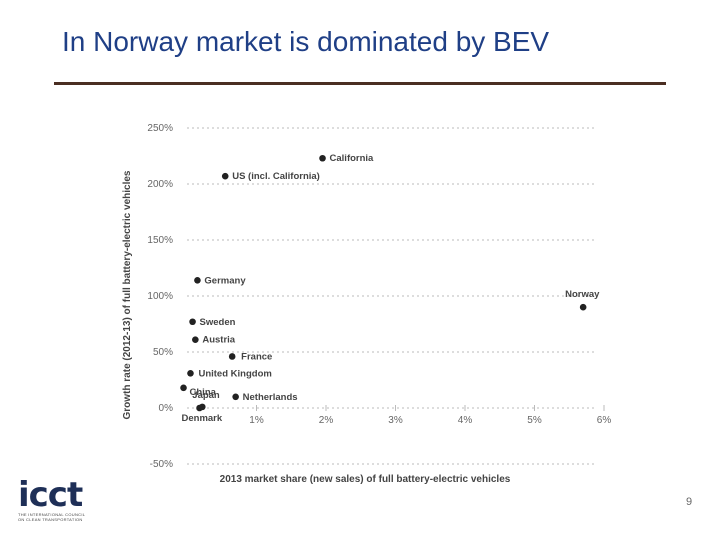  Describe the element at coordinates (256, 356) in the screenshot. I see `point-label: France` at that location.